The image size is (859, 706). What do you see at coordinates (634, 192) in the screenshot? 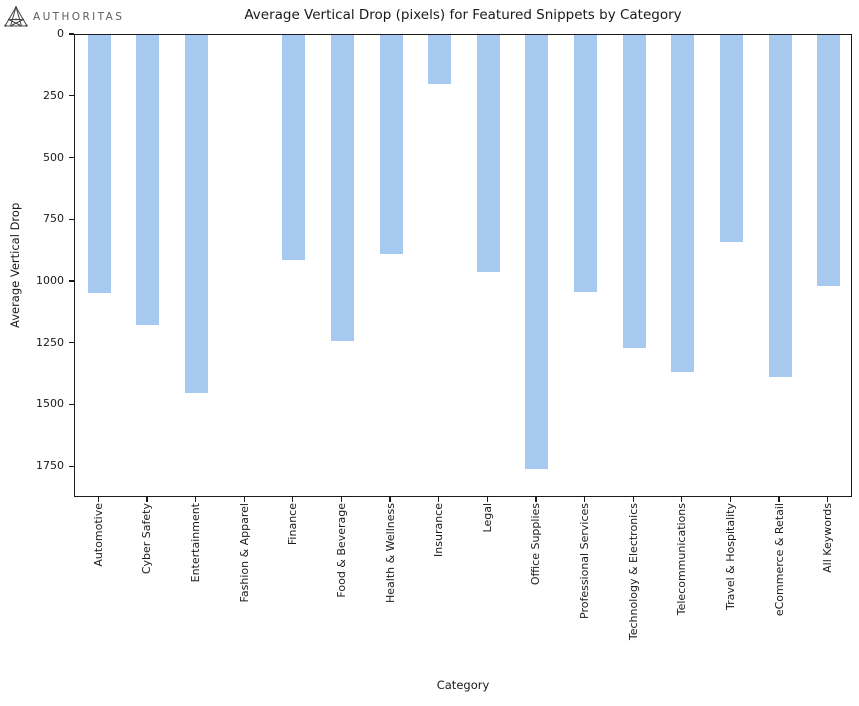
I see `bar-technology-electronics` at bounding box center [634, 192].